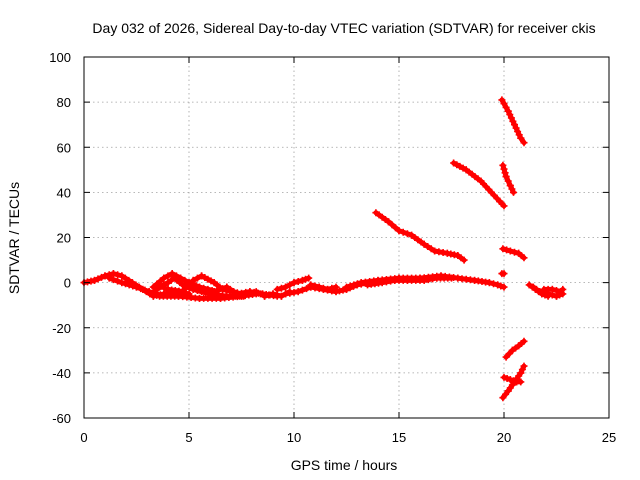  Describe the element at coordinates (344, 465) in the screenshot. I see `x-axis-label: GPS time / hours` at that location.